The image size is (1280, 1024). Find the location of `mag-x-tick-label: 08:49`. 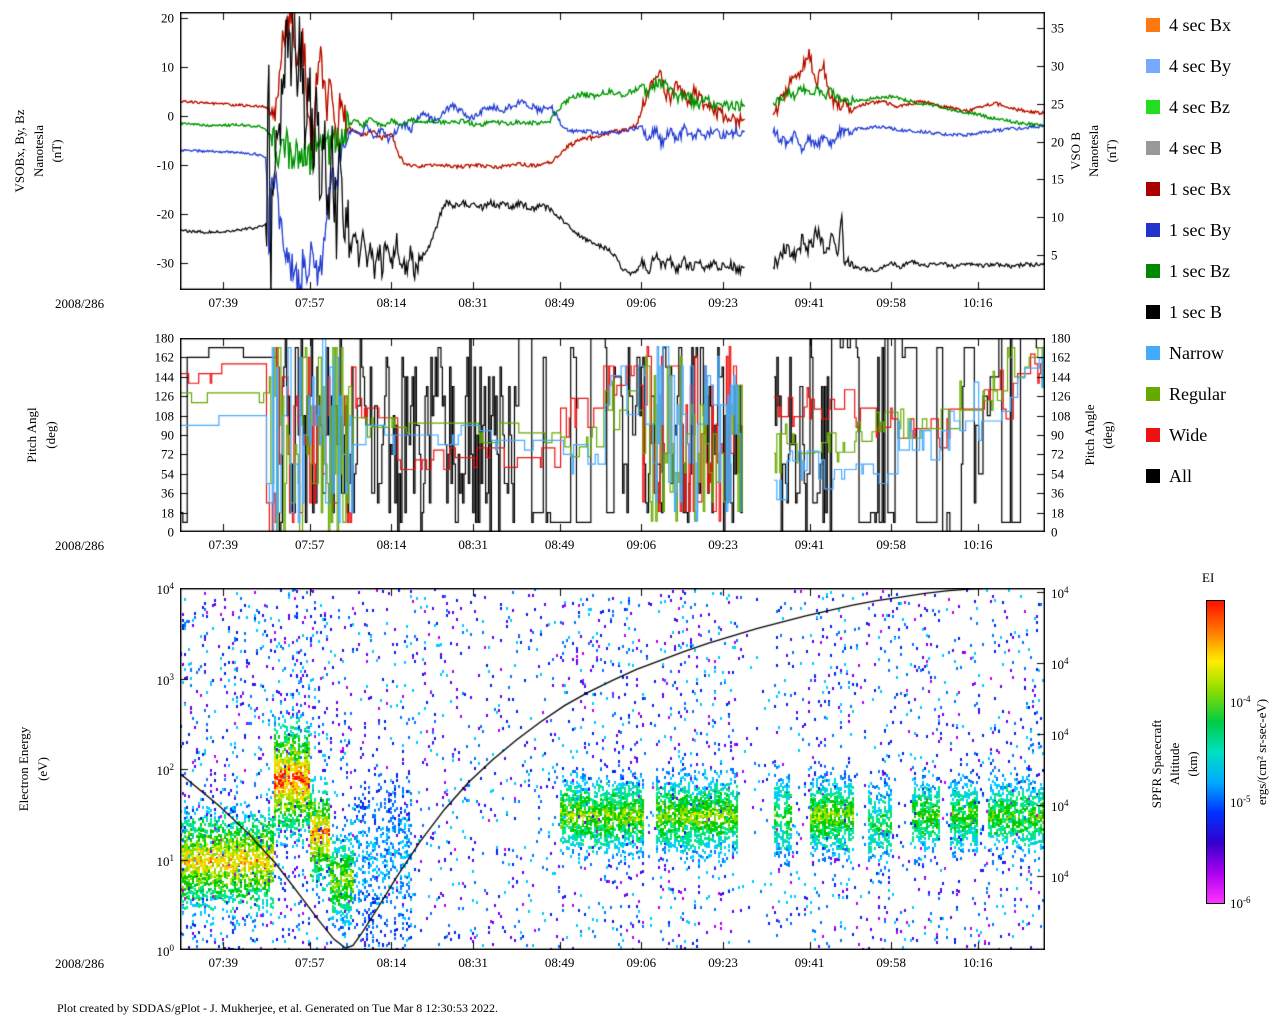

mag-x-tick-label: 08:49 is located at coordinates (559, 302).